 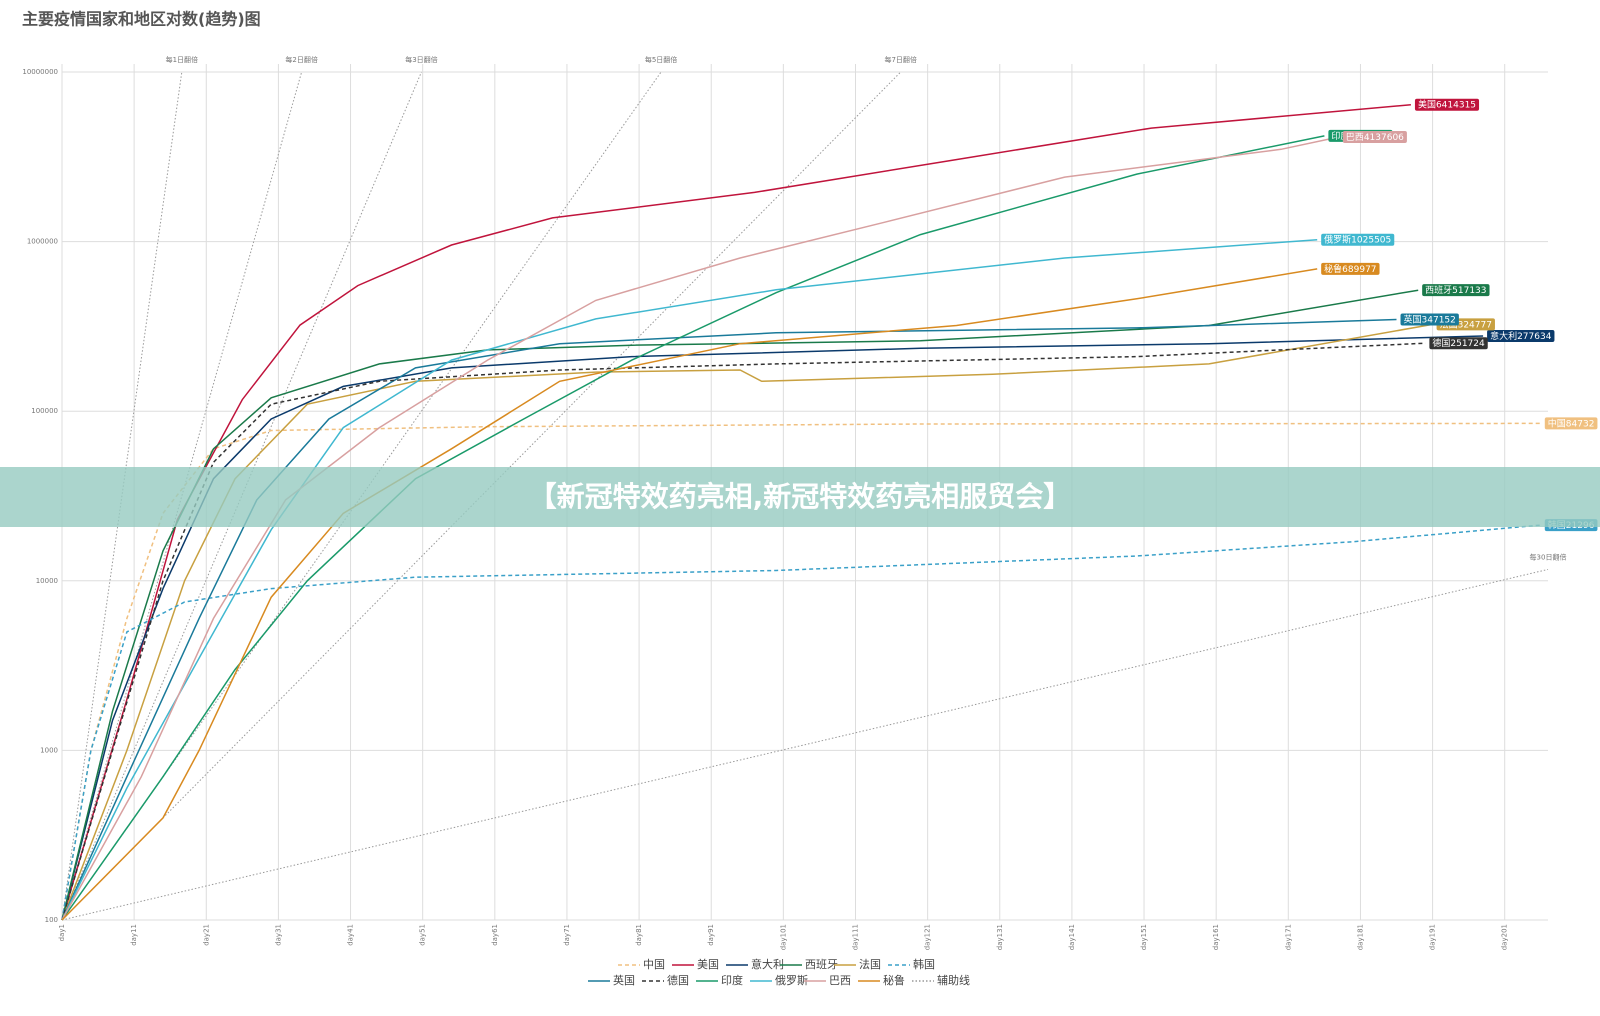 What do you see at coordinates (42, 242) in the screenshot?
I see `y-tick-label: 1000000` at bounding box center [42, 242].